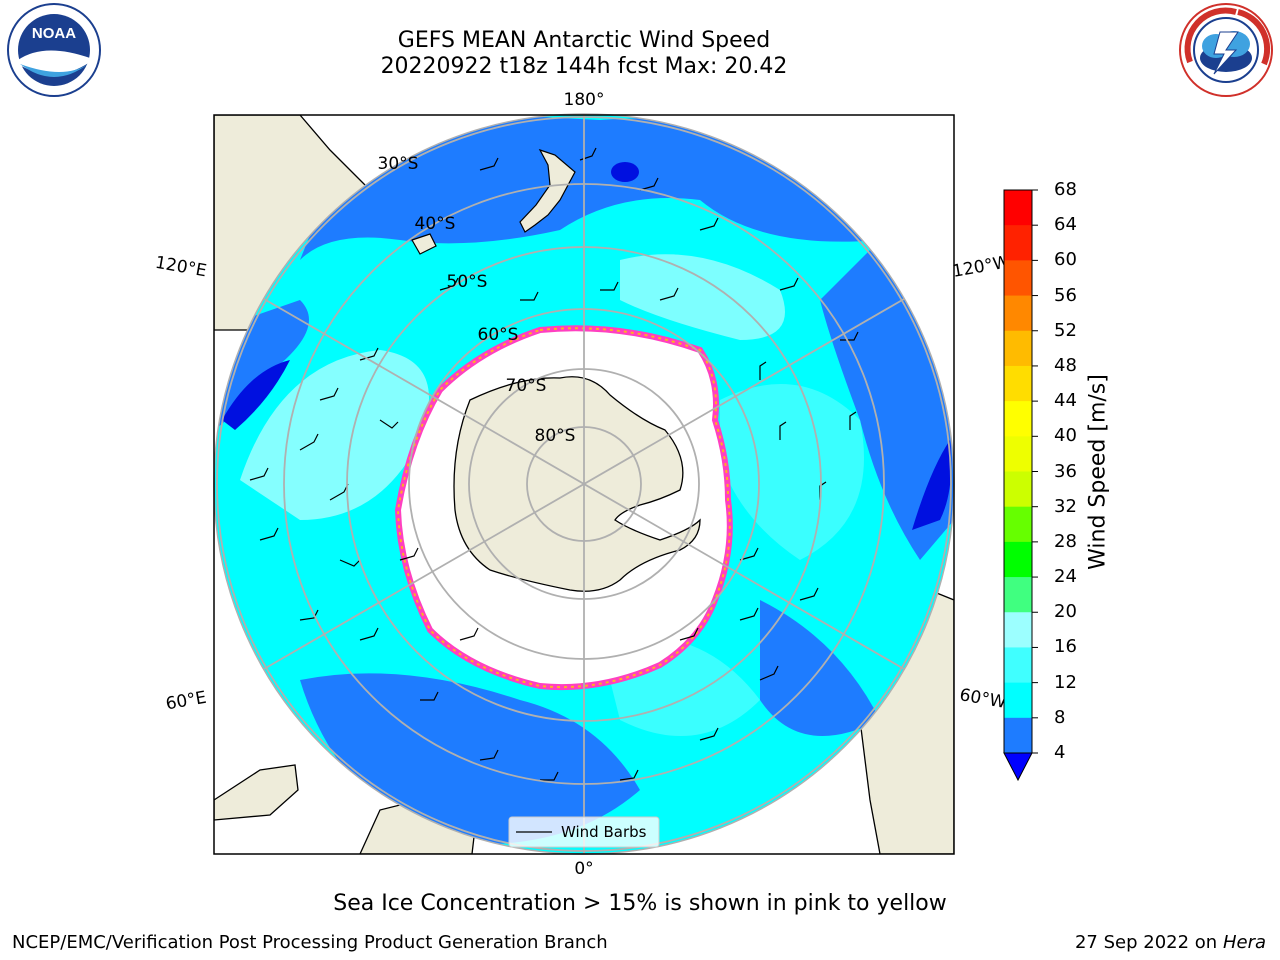 The image size is (1280, 960). What do you see at coordinates (334, 435) in the screenshot?
I see `wind-band-light-west` at bounding box center [334, 435].